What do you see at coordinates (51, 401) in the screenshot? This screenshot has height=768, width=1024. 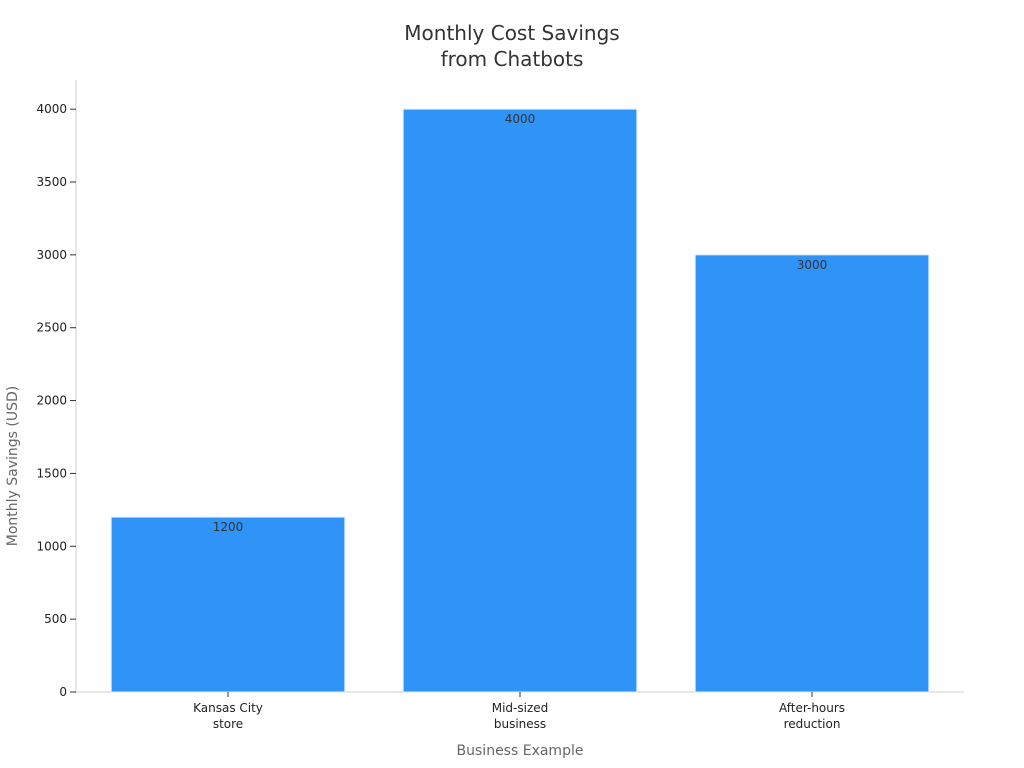 I see `y-tick-label: 2000` at bounding box center [51, 401].